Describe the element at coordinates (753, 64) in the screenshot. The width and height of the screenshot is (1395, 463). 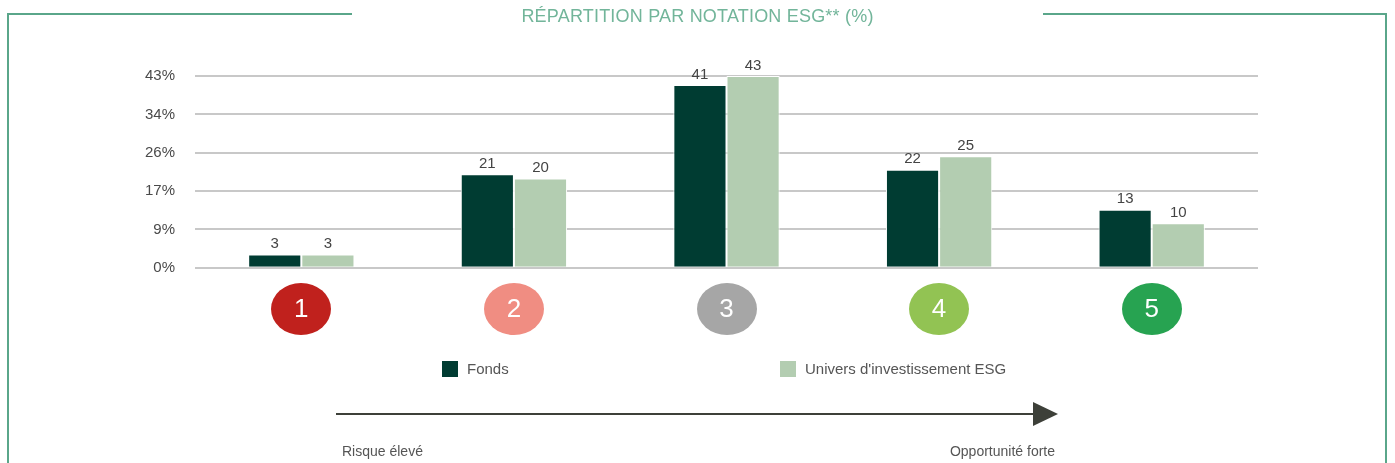
I see `data-label: 43` at that location.